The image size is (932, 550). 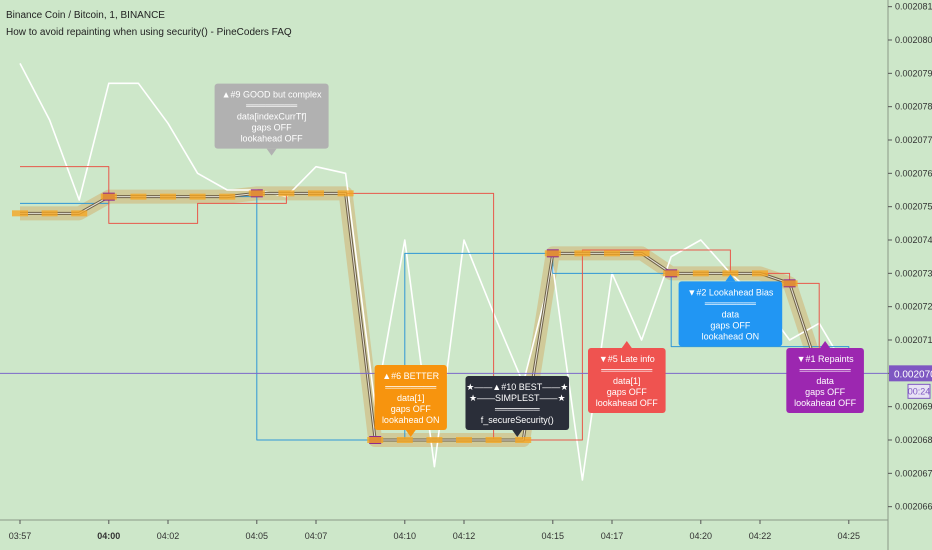 I want to click on countdown-value: 00:24, so click(x=919, y=391).